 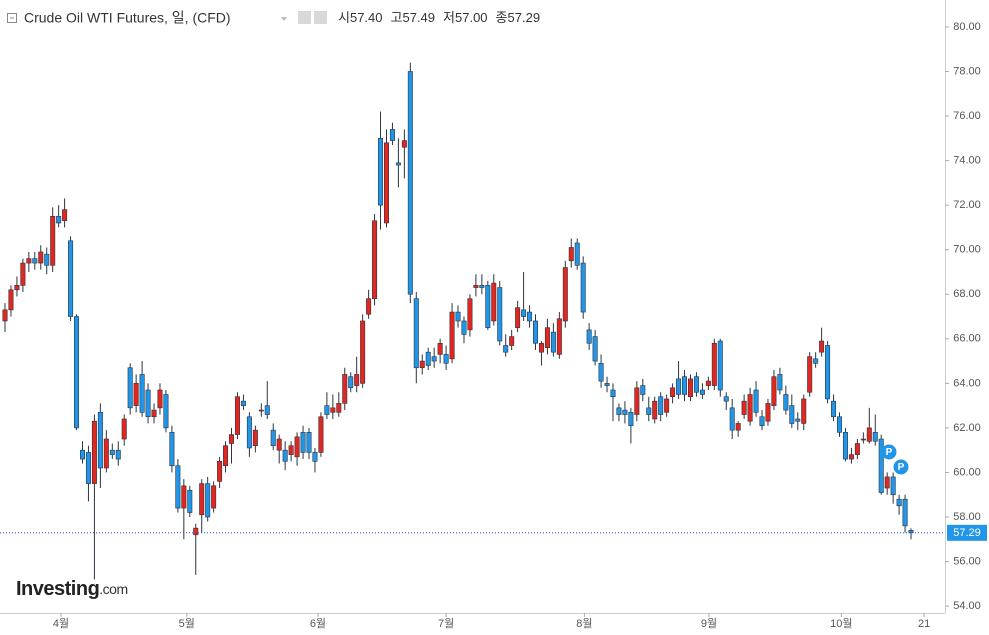 What do you see at coordinates (397, 17) in the screenshot?
I see `legend-label: 고` at bounding box center [397, 17].